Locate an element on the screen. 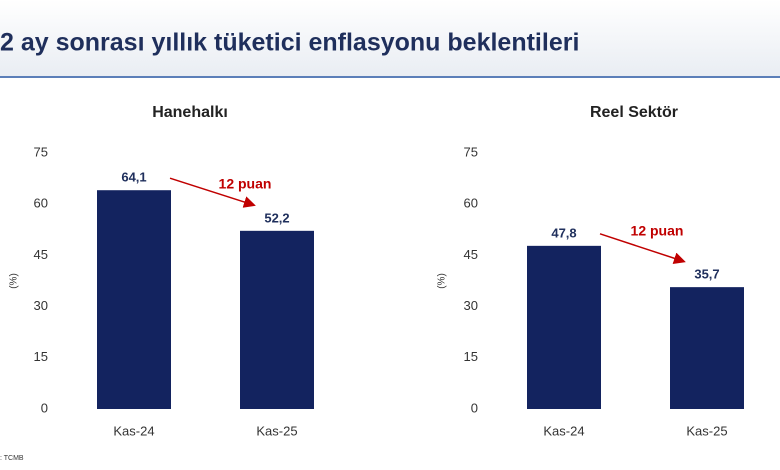 This screenshot has height=470, width=780. chart-title: Hanehalkı is located at coordinates (190, 112).